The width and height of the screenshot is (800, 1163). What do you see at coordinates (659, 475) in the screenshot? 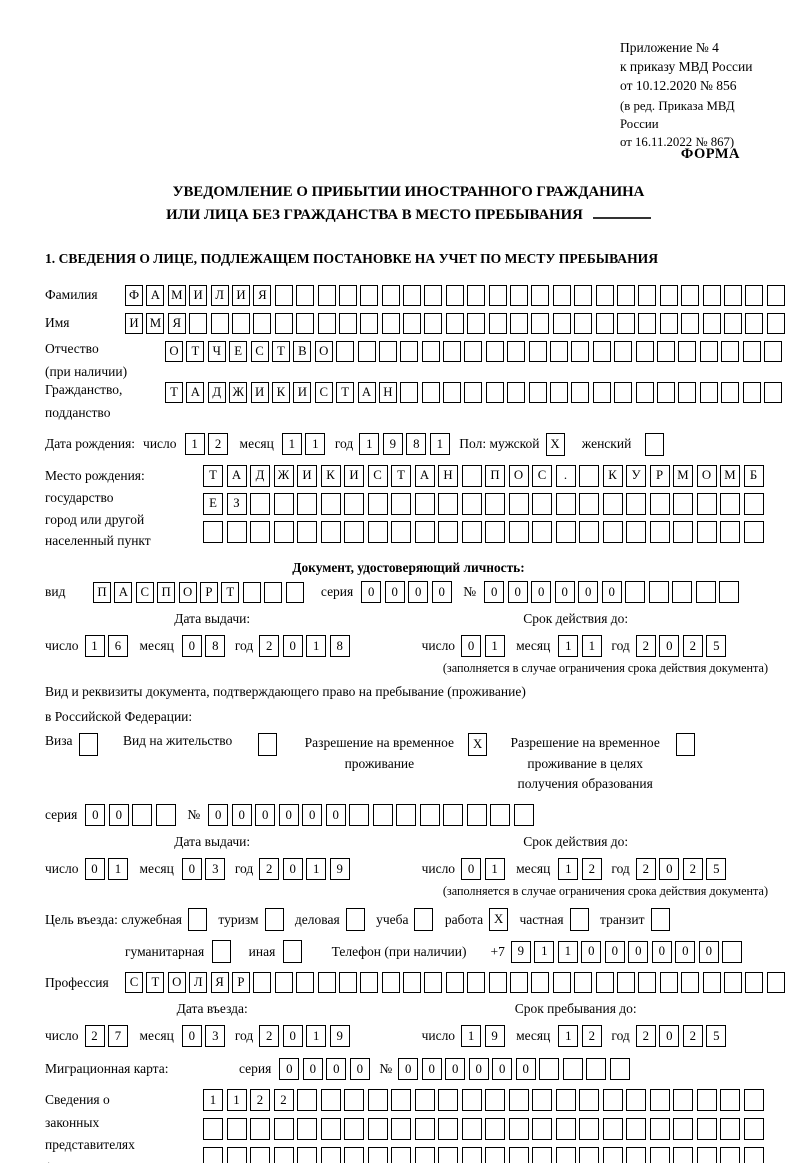
I see `char-box: Р` at bounding box center [659, 475].